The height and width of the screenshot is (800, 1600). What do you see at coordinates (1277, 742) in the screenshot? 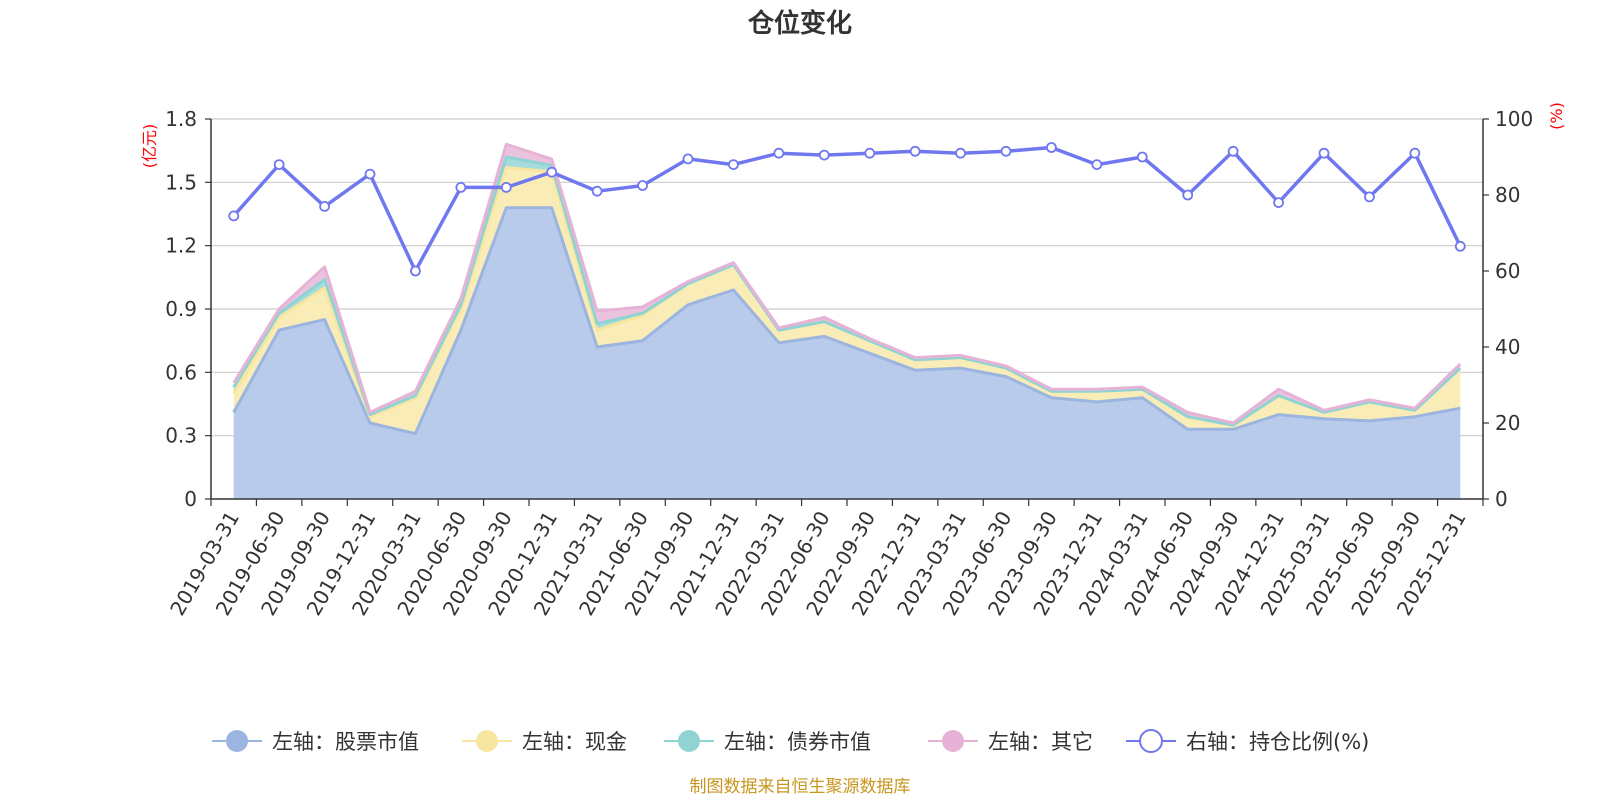
I see `legend-label: 右轴：持仓比例(%)` at bounding box center [1277, 742].